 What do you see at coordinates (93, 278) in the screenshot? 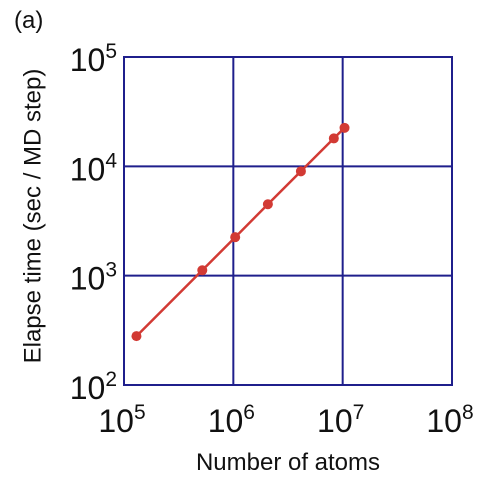
I see `y-tick-label: 10³` at bounding box center [93, 278].